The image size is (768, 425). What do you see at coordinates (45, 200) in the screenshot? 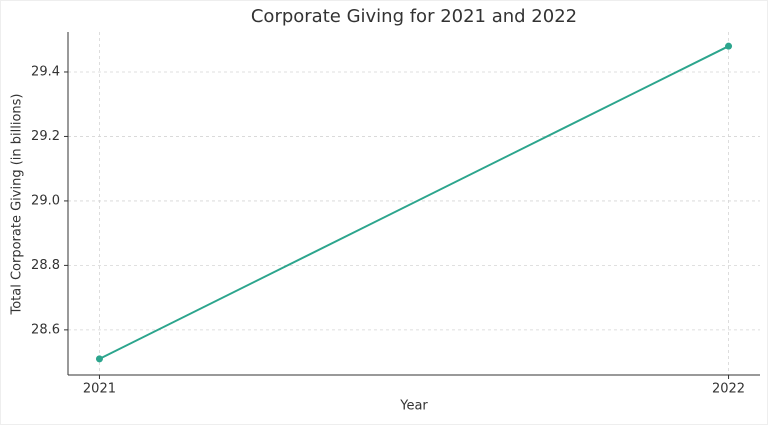
I see `y-tick-label: 29.0` at bounding box center [45, 200].